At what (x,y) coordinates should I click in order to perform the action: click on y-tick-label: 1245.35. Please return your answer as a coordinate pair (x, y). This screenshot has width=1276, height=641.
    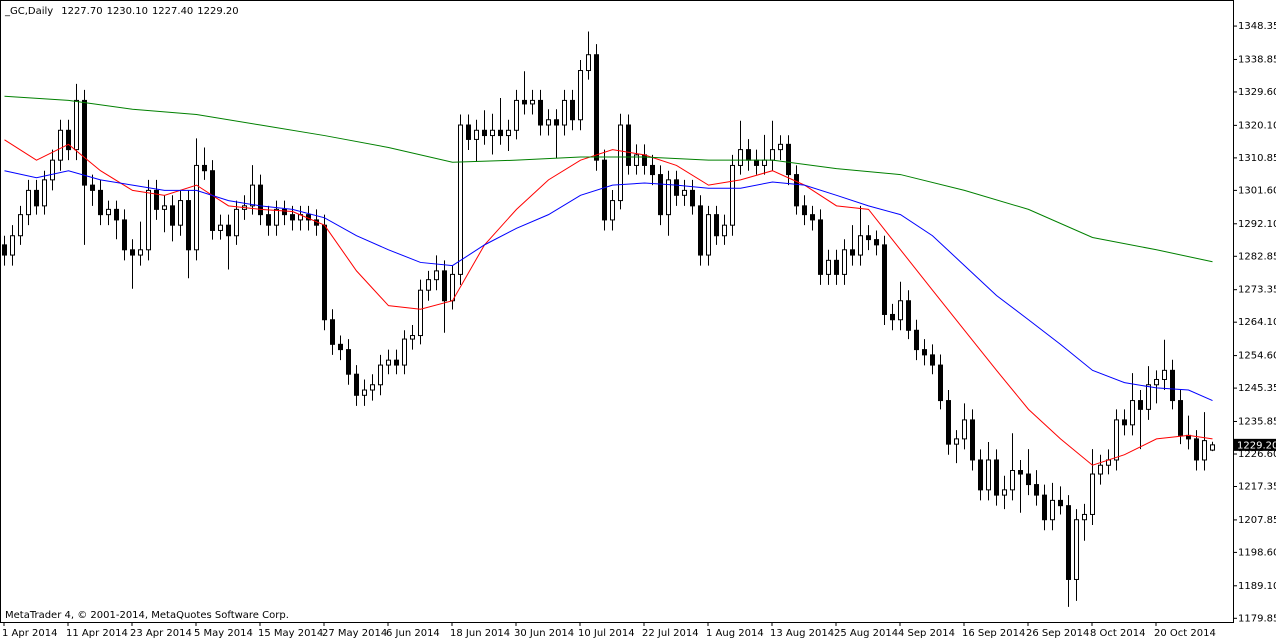
    Looking at the image, I should click on (1257, 388).